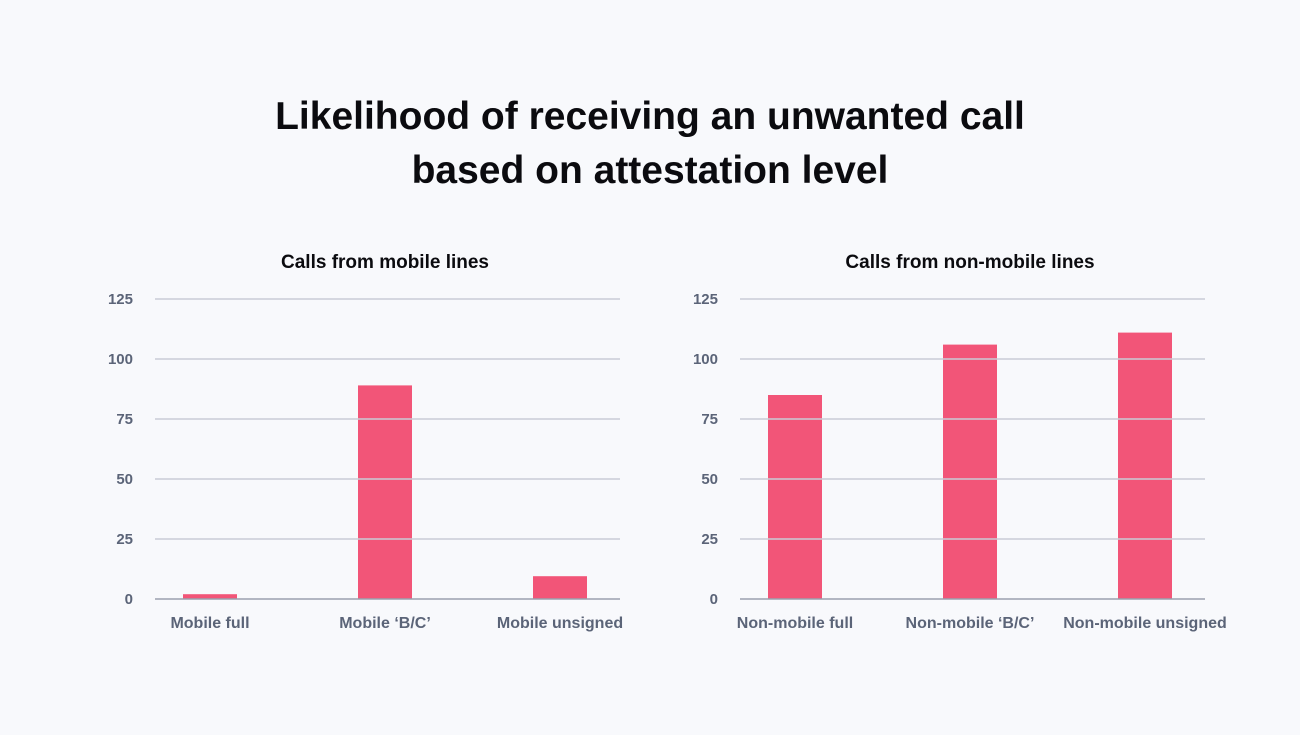 Image resolution: width=1300 pixels, height=735 pixels. What do you see at coordinates (385, 623) in the screenshot?
I see `x-category-label: Mobile ‘B/C’` at bounding box center [385, 623].